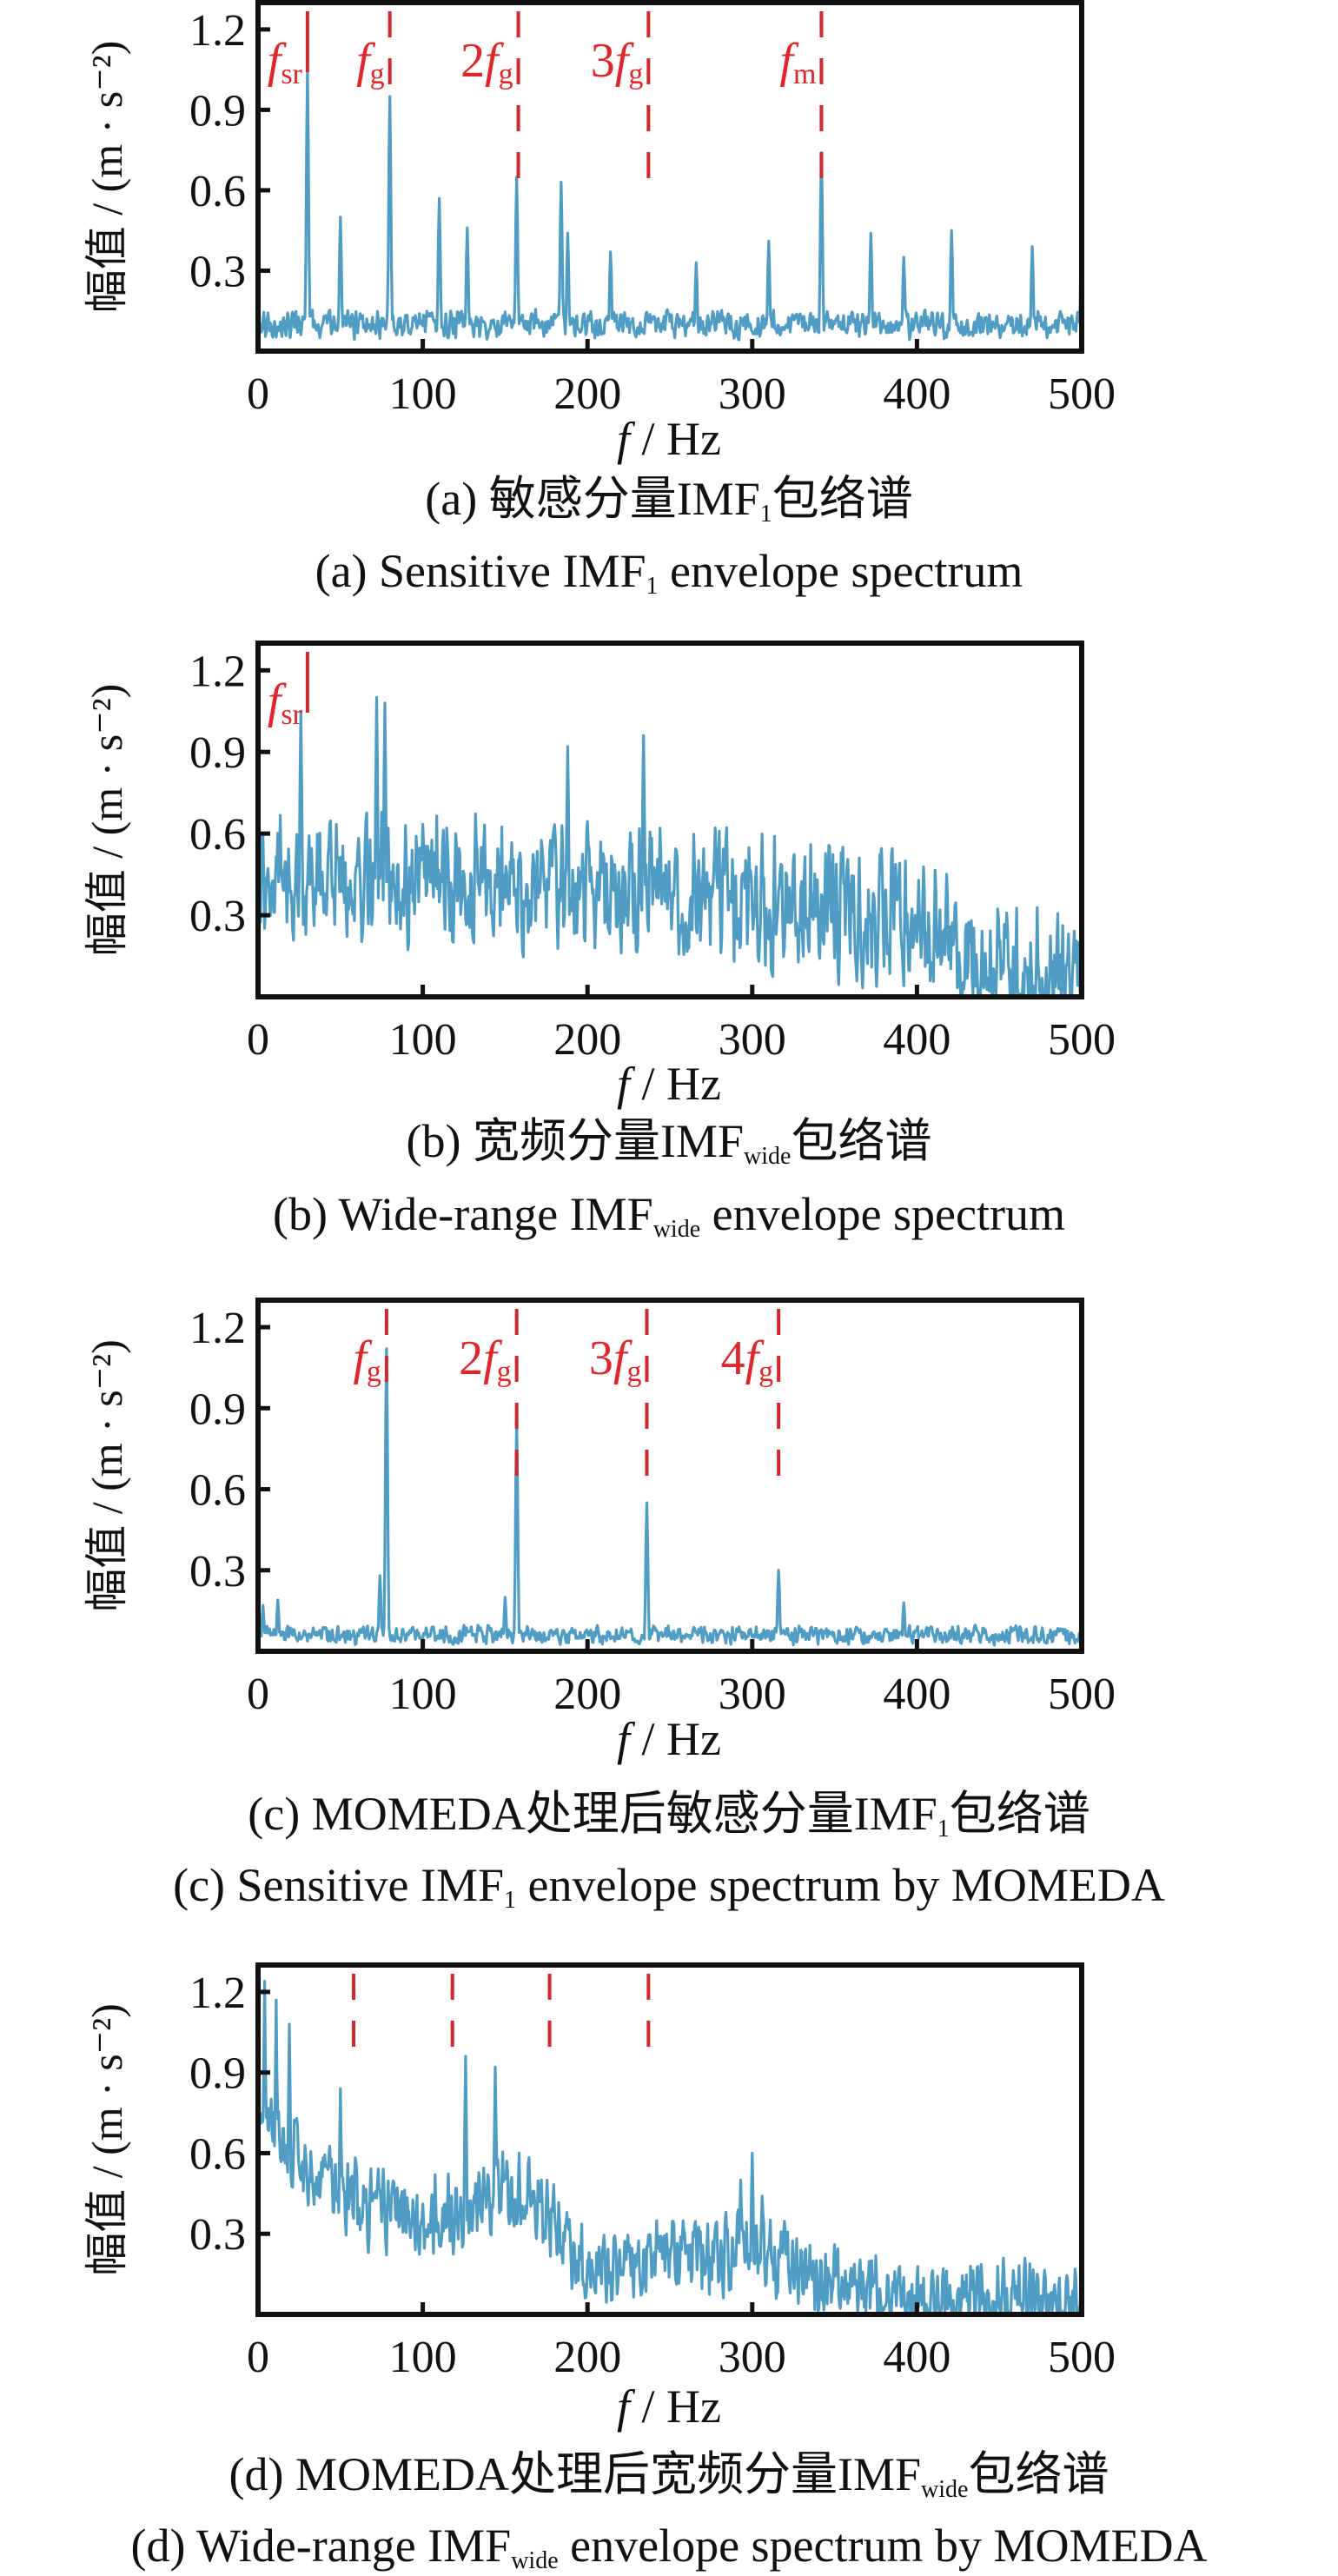 The height and width of the screenshot is (2576, 1338). What do you see at coordinates (592, 499) in the screenshot?
I see `caption-text: (a) 敏感分量IMF` at bounding box center [592, 499].